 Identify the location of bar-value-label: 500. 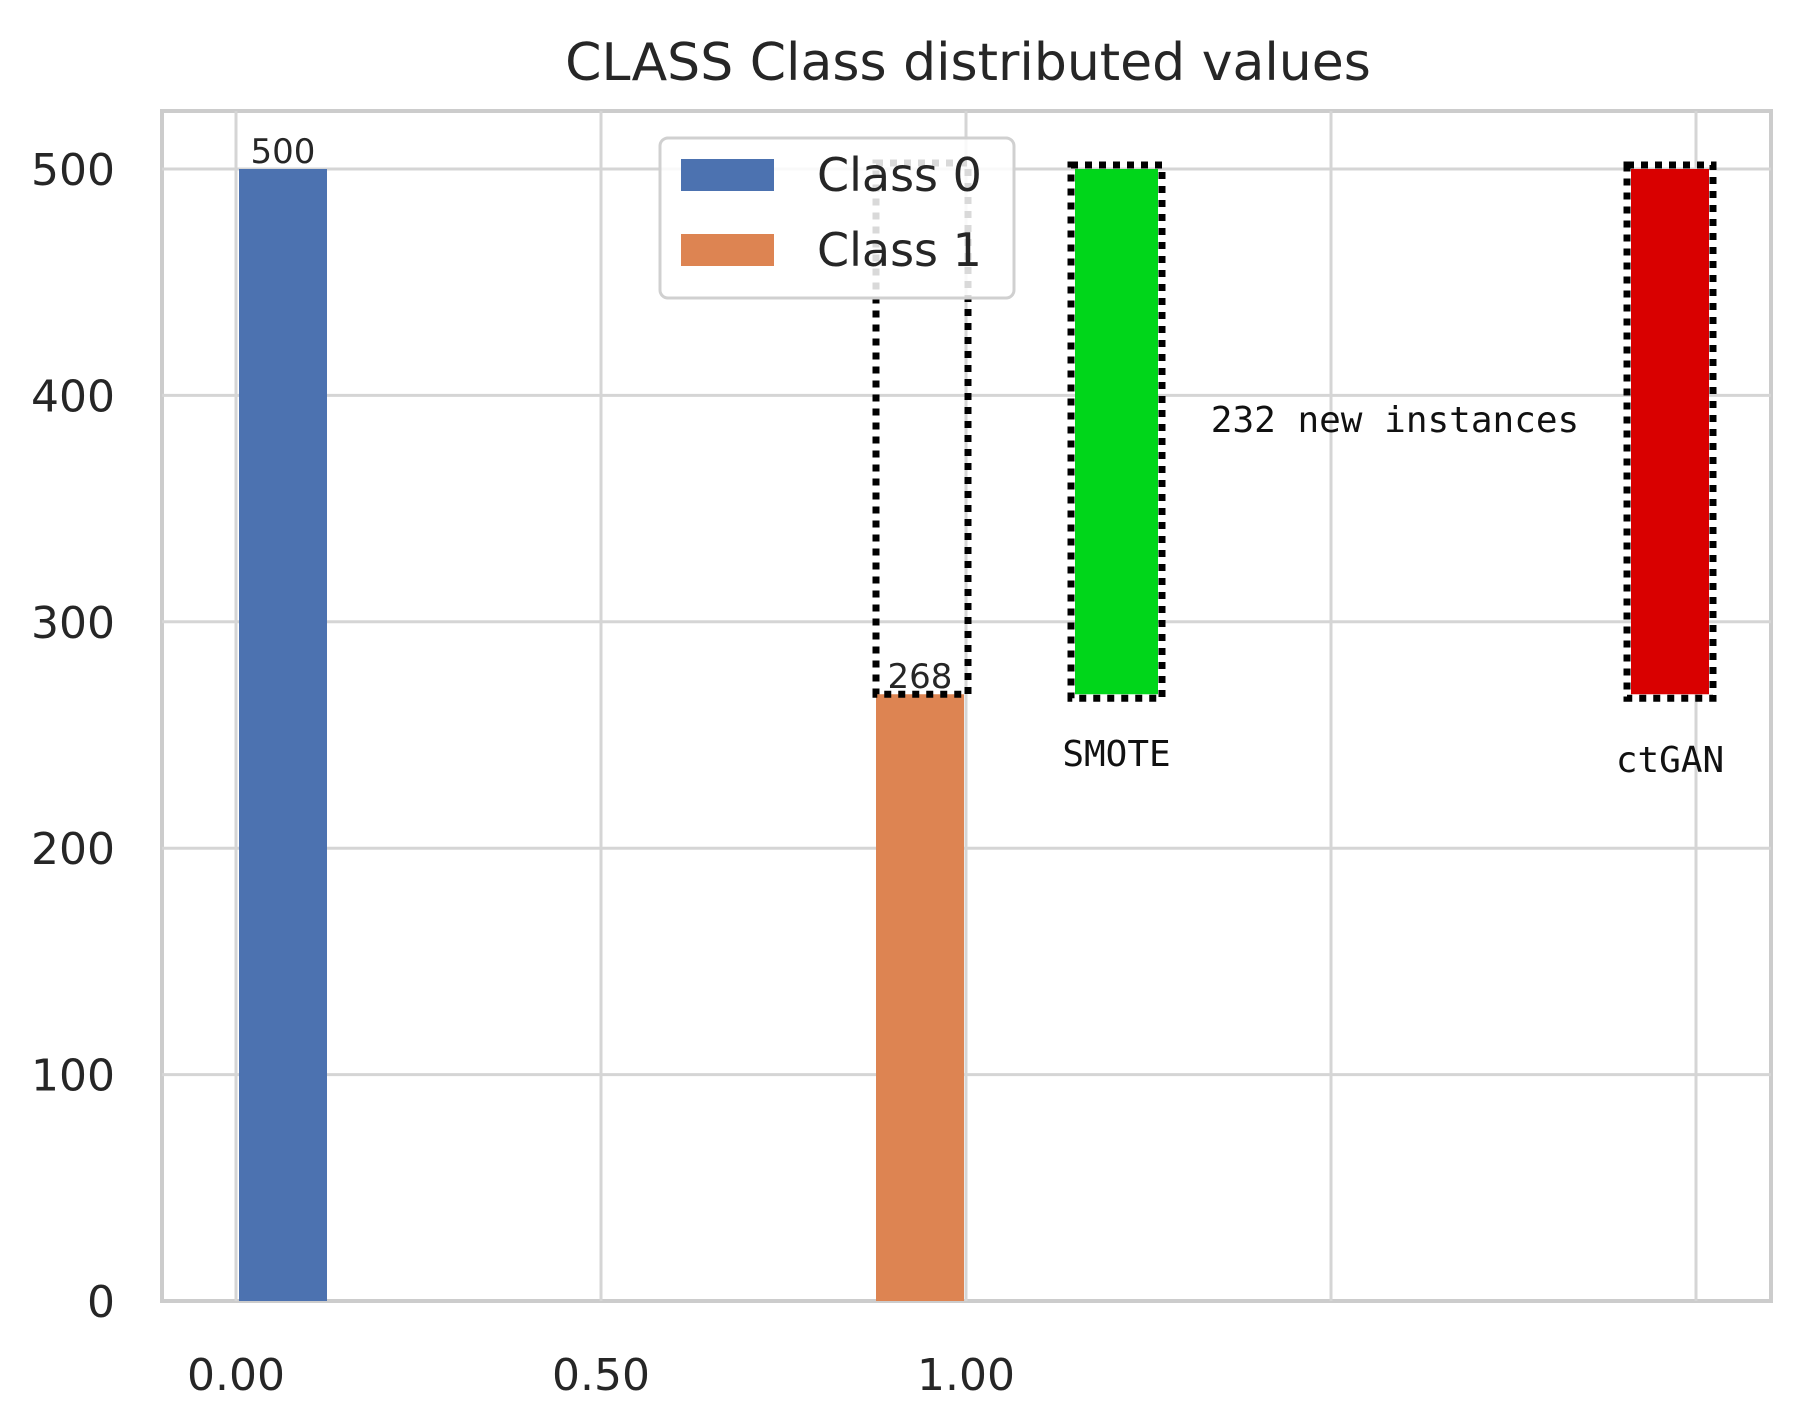
(283, 152).